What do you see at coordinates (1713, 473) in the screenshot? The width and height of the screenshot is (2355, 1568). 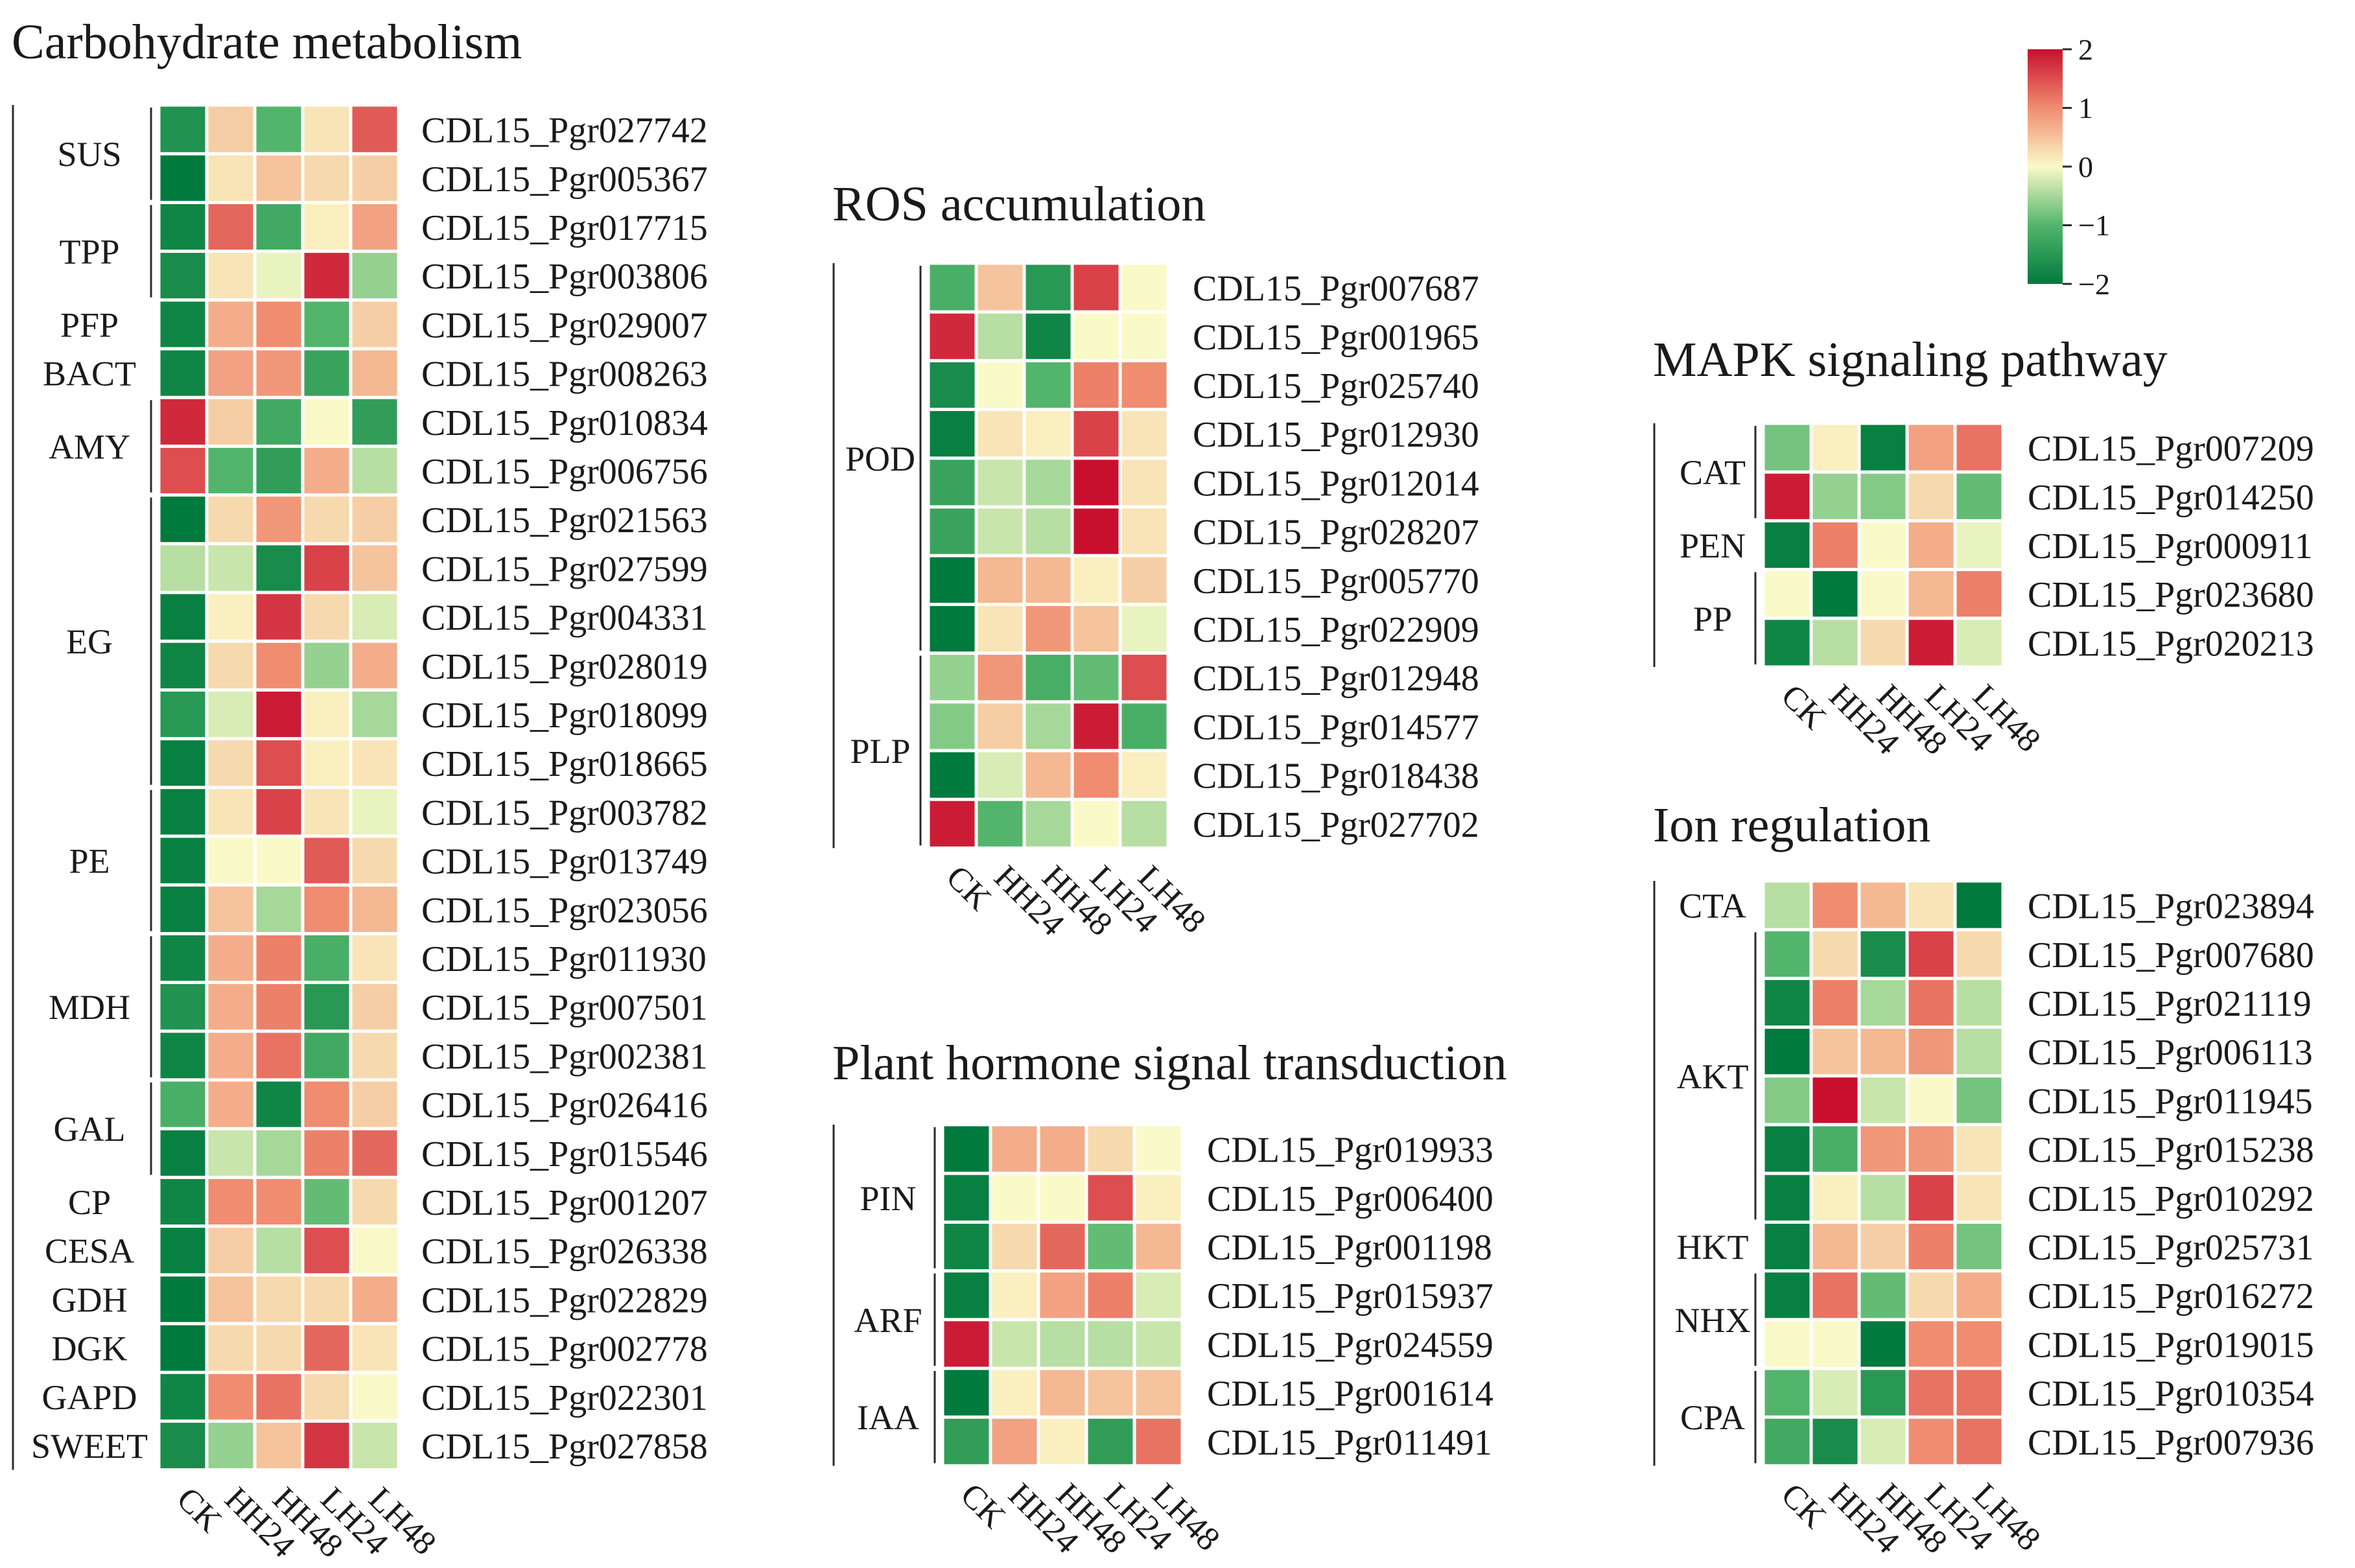 I see `group-label: CAT` at bounding box center [1713, 473].